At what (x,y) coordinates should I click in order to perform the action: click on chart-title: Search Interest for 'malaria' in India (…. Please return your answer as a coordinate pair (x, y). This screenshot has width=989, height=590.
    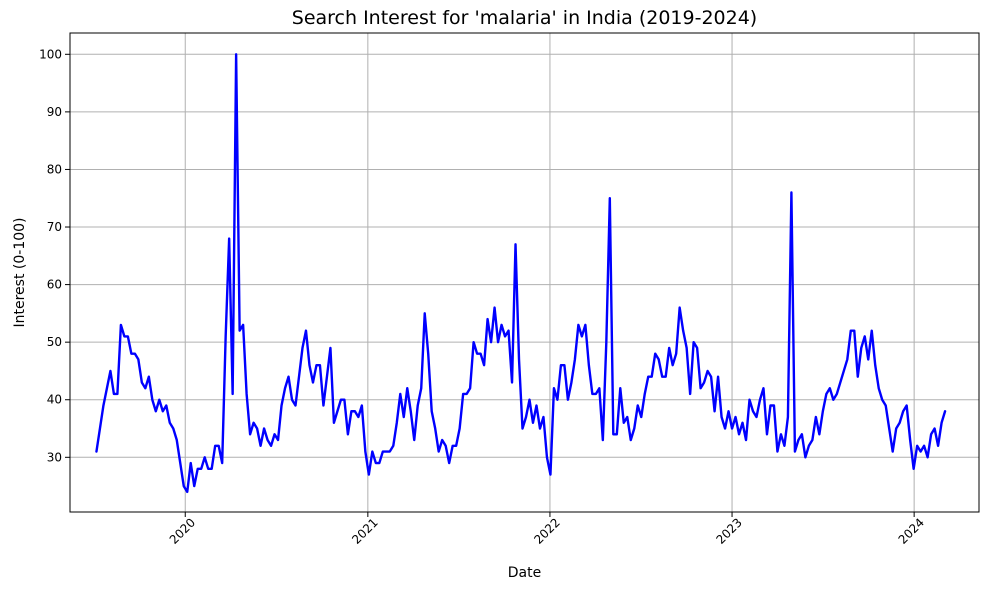
    Looking at the image, I should click on (524, 18).